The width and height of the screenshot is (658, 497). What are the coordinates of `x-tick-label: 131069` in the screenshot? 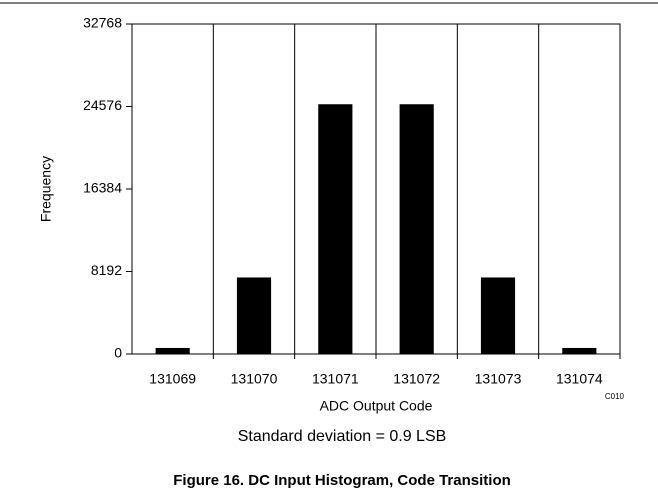 It's located at (172, 379).